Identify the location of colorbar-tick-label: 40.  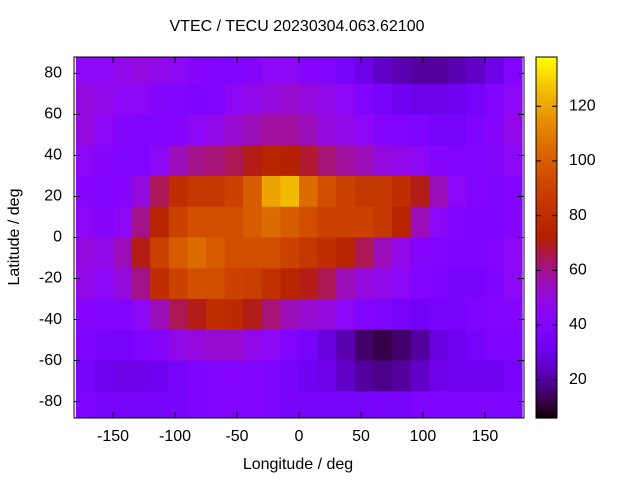
(578, 324).